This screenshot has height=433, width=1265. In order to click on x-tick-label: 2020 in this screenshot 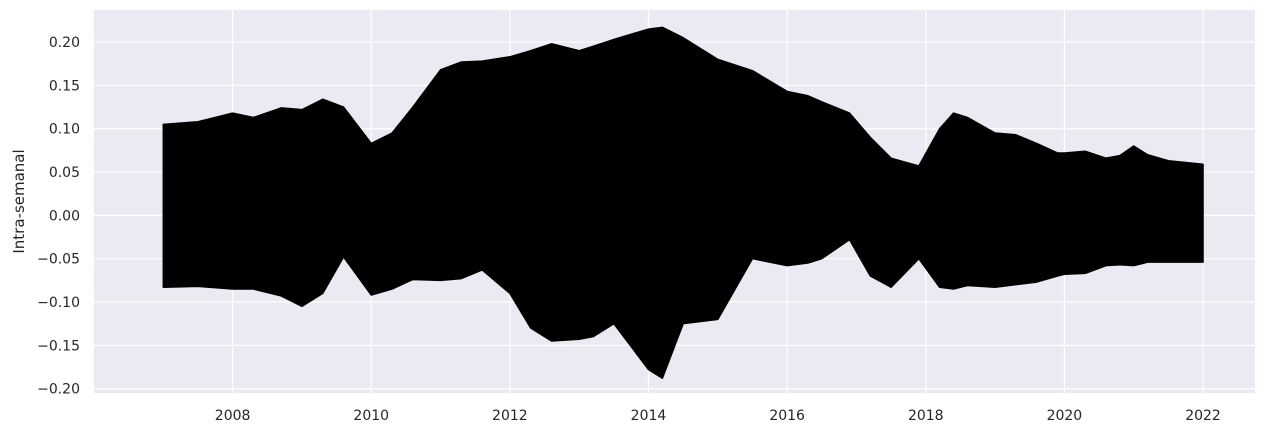, I will do `click(1065, 416)`.